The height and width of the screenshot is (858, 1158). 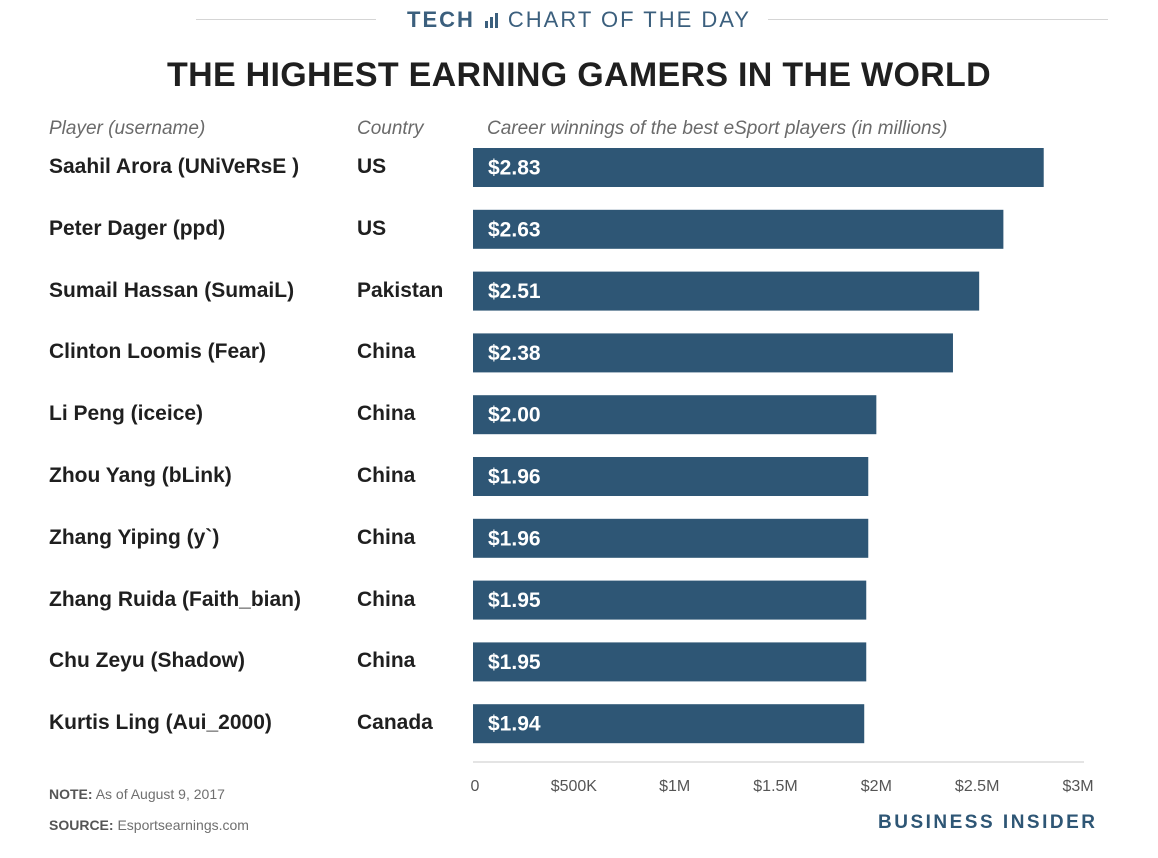 What do you see at coordinates (160, 723) in the screenshot?
I see `player-label: Kurtis Ling (Aui_2000)` at bounding box center [160, 723].